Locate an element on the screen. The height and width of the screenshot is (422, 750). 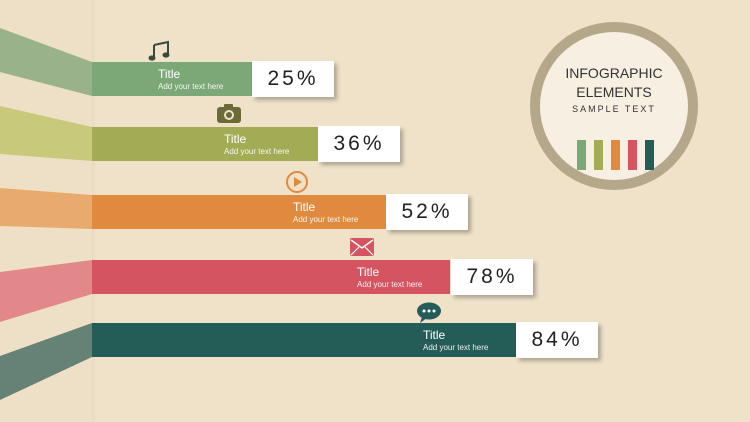
bar-2-subtitle: Add your text here is located at coordinates (257, 151).